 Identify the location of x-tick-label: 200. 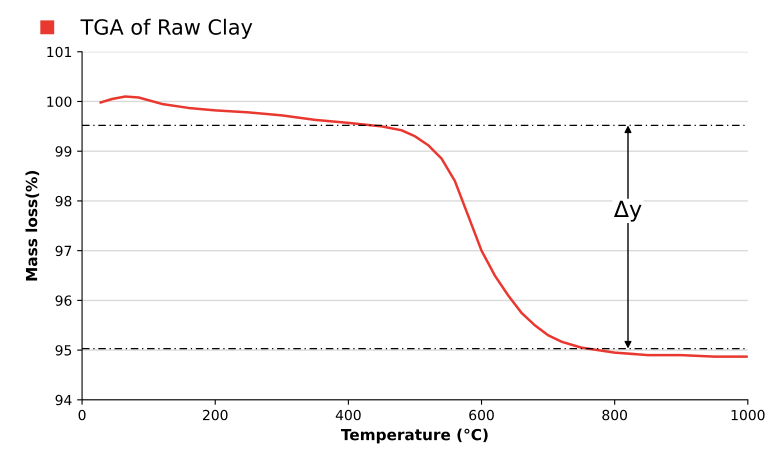
(215, 415).